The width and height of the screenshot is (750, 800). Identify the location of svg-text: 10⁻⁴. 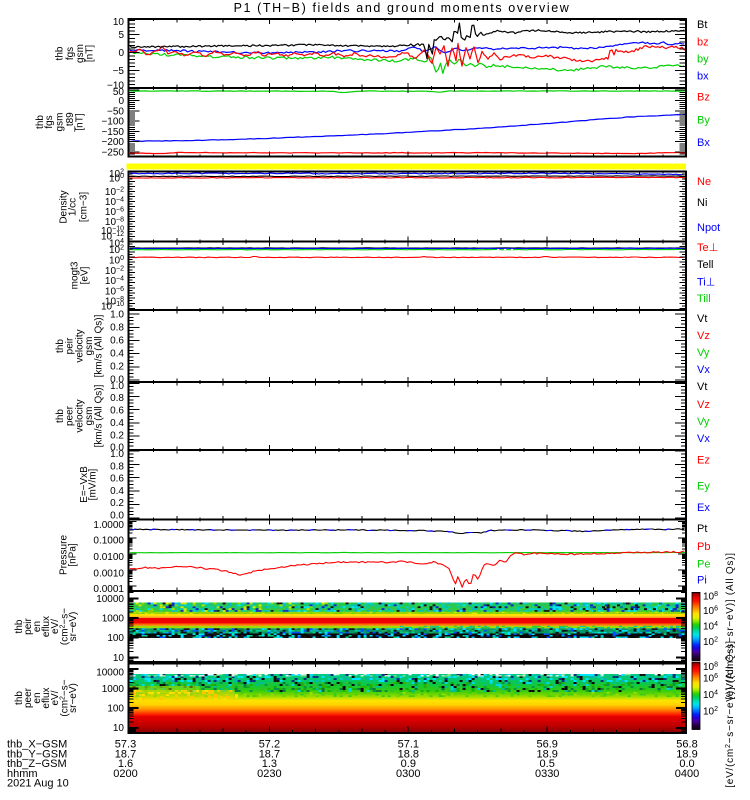
(114, 282).